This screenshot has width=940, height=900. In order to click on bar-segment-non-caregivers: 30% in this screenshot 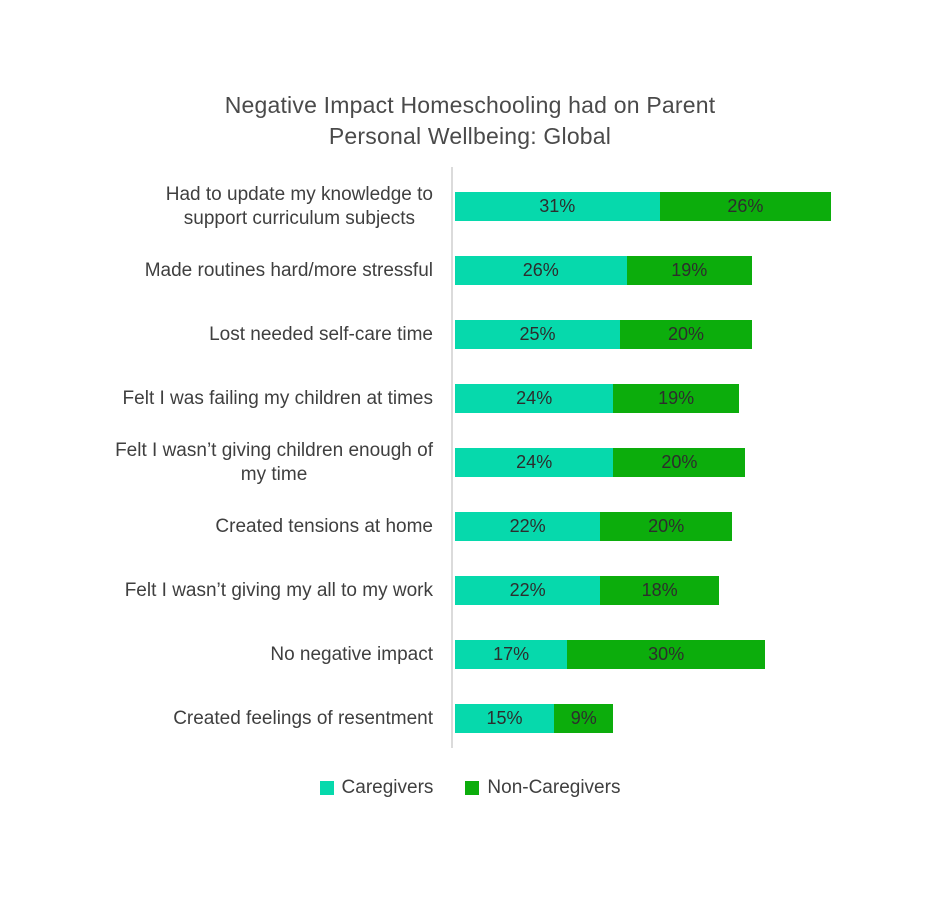, I will do `click(666, 654)`.